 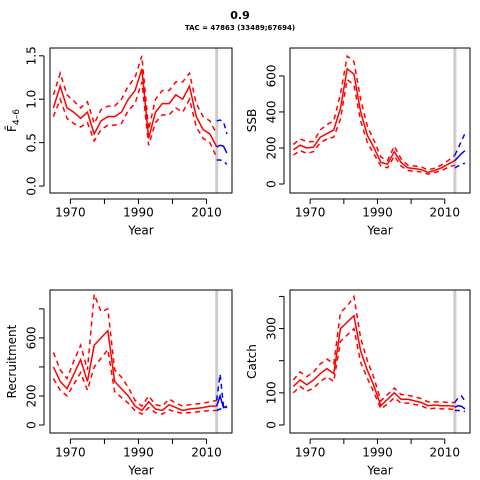 I want to click on figure-title: 0.9, so click(x=240, y=15).